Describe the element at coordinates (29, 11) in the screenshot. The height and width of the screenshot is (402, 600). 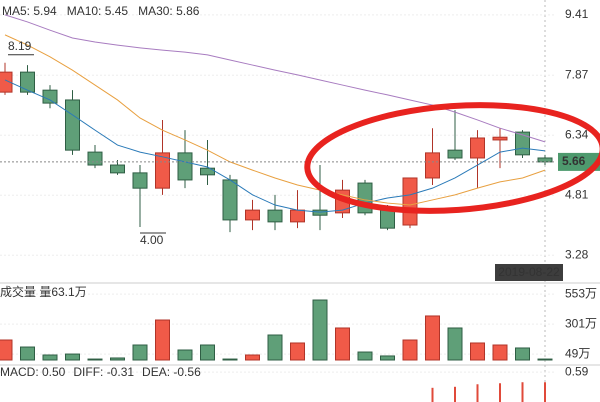
I see `legend-entry: MA5: 5.94` at that location.